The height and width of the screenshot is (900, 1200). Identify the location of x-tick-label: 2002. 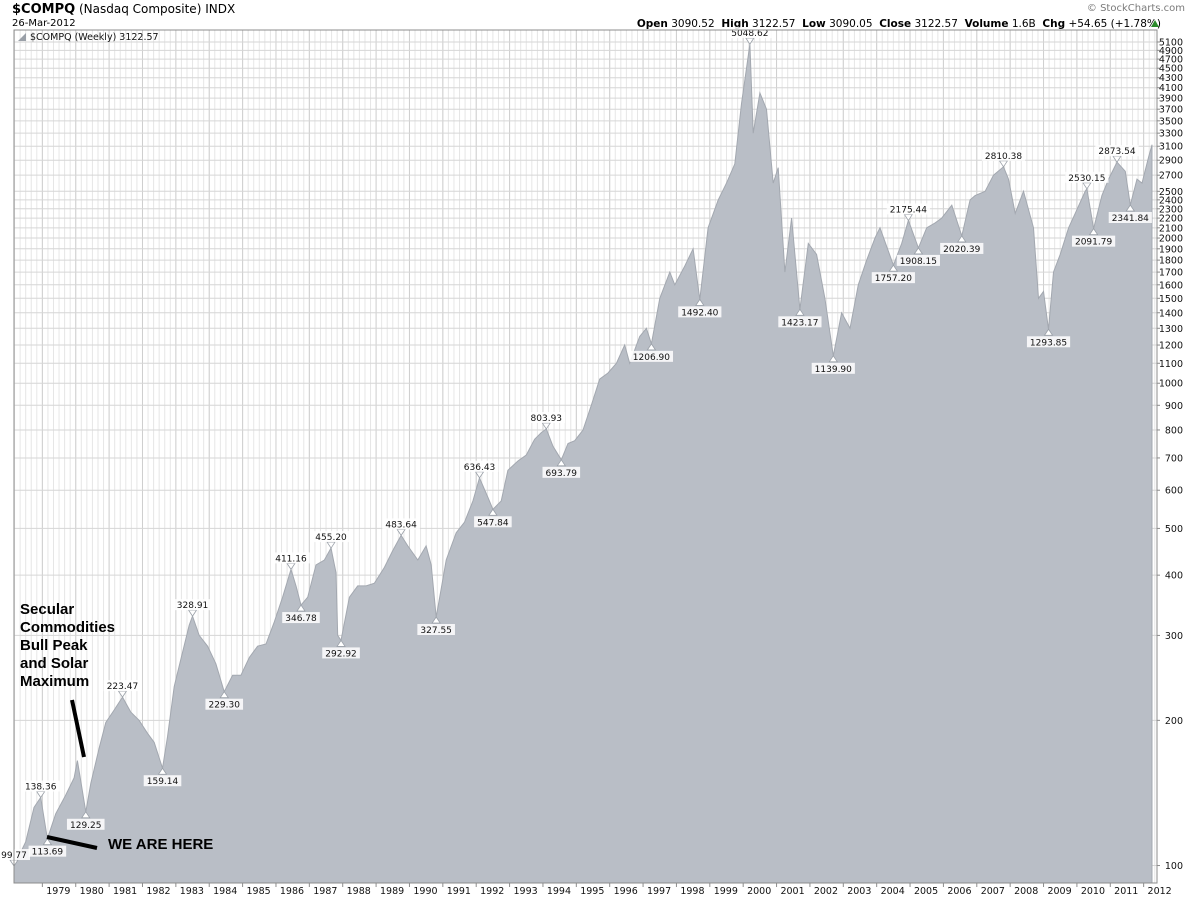
(826, 891).